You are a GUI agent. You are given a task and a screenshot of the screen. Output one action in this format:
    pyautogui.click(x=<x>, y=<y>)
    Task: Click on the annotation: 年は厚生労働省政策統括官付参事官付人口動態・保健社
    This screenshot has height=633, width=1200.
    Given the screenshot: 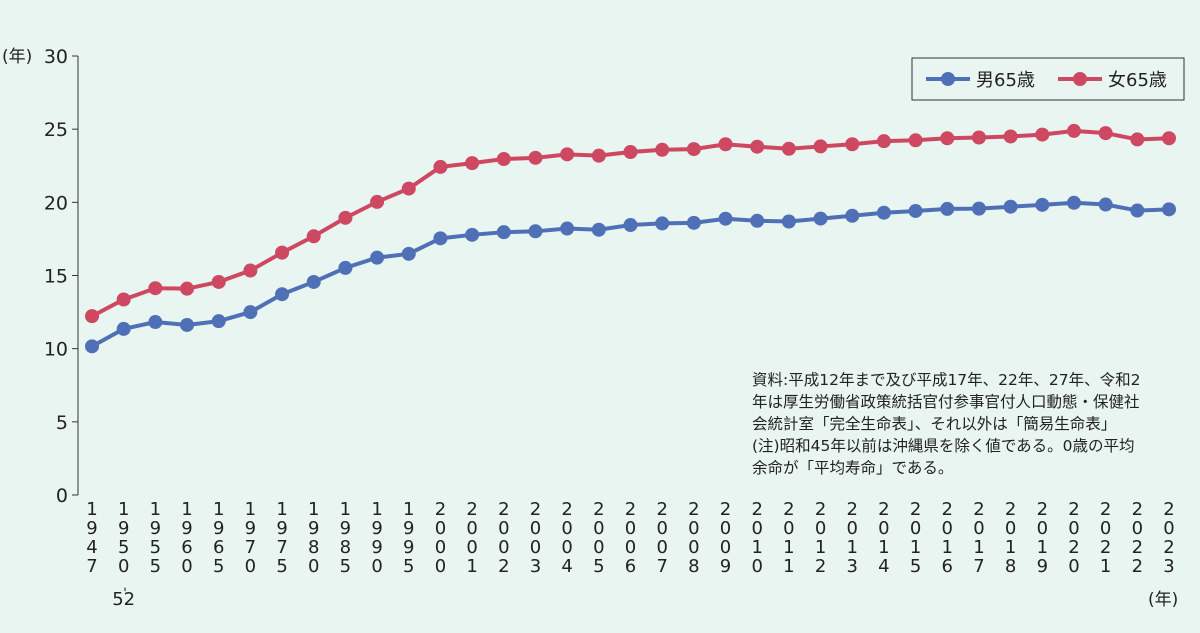 What is the action you would take?
    pyautogui.click(x=946, y=402)
    